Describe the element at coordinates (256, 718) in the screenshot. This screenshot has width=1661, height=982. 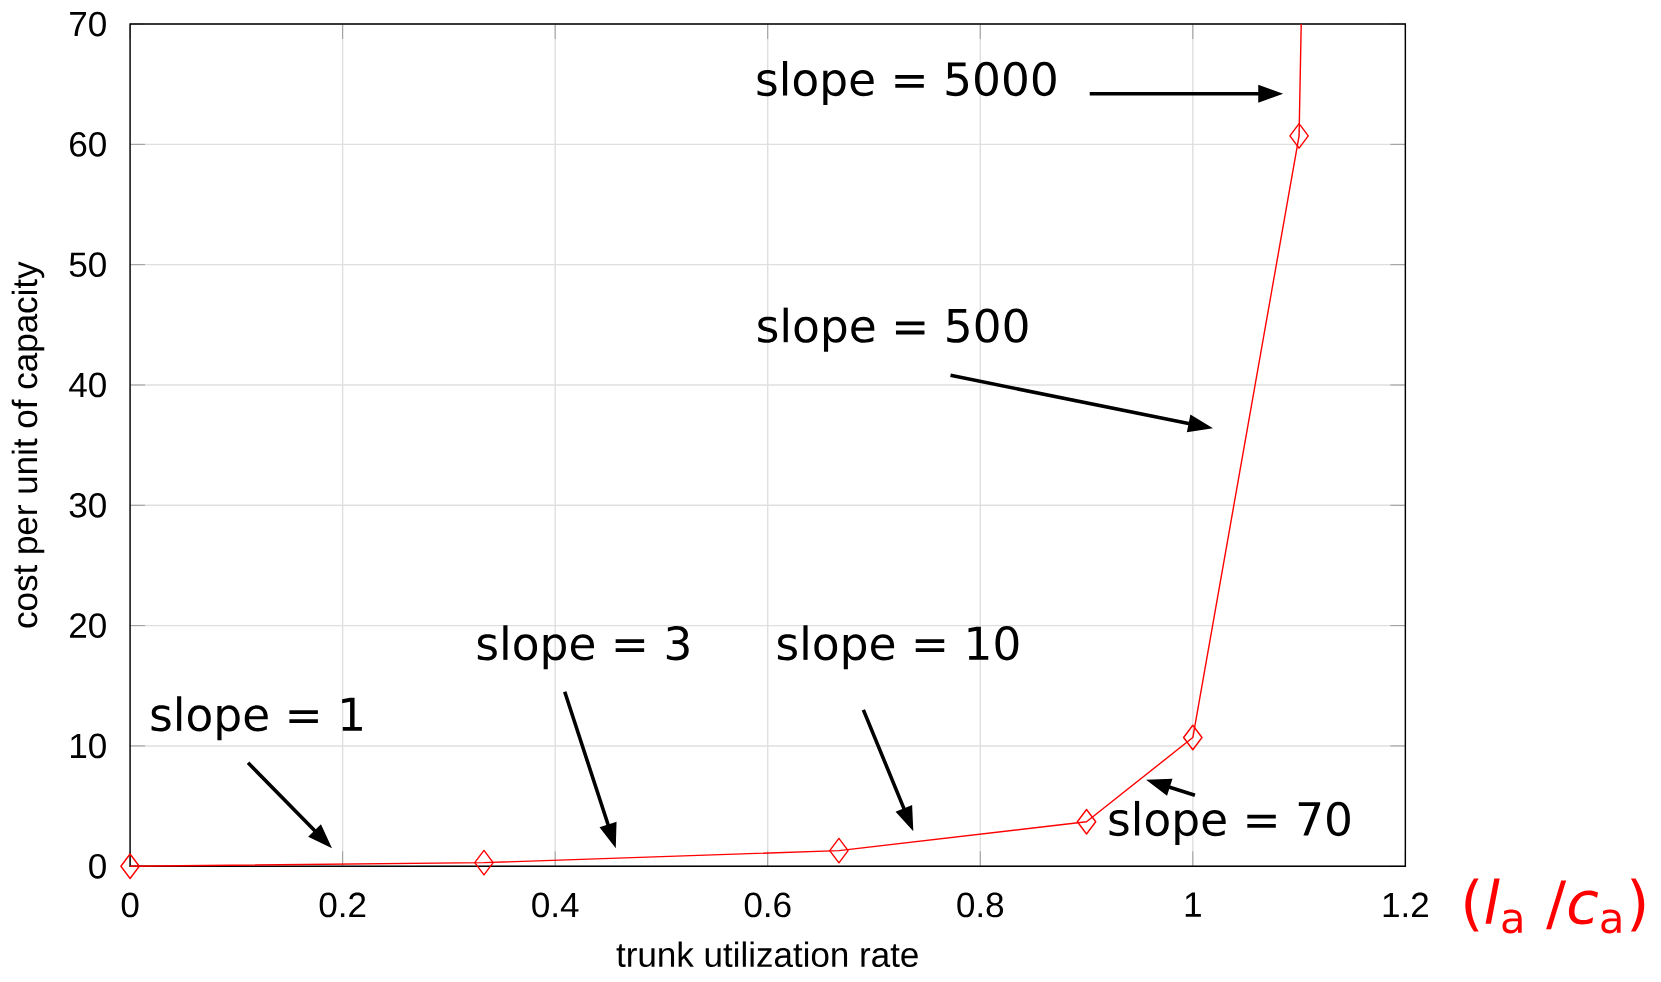
I see `annotation: slope = 1` at that location.